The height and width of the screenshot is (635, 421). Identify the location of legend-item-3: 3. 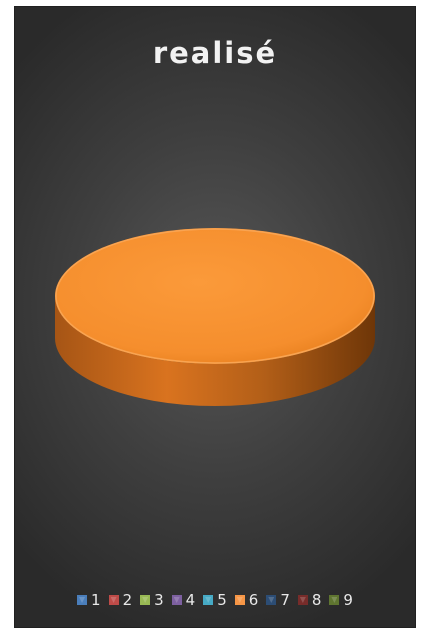
(152, 600).